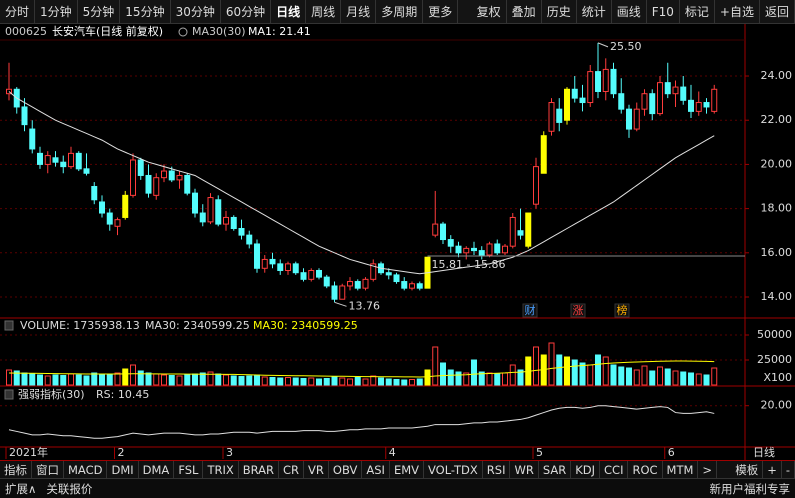  I want to click on indicator-tab: SAR, so click(555, 469).